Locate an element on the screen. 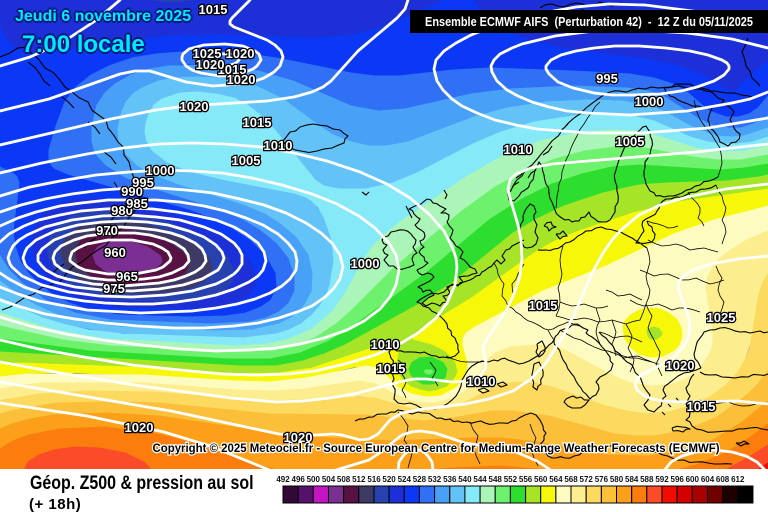 Image resolution: width=768 pixels, height=512 pixels. svg-text: 544 is located at coordinates (480, 479).